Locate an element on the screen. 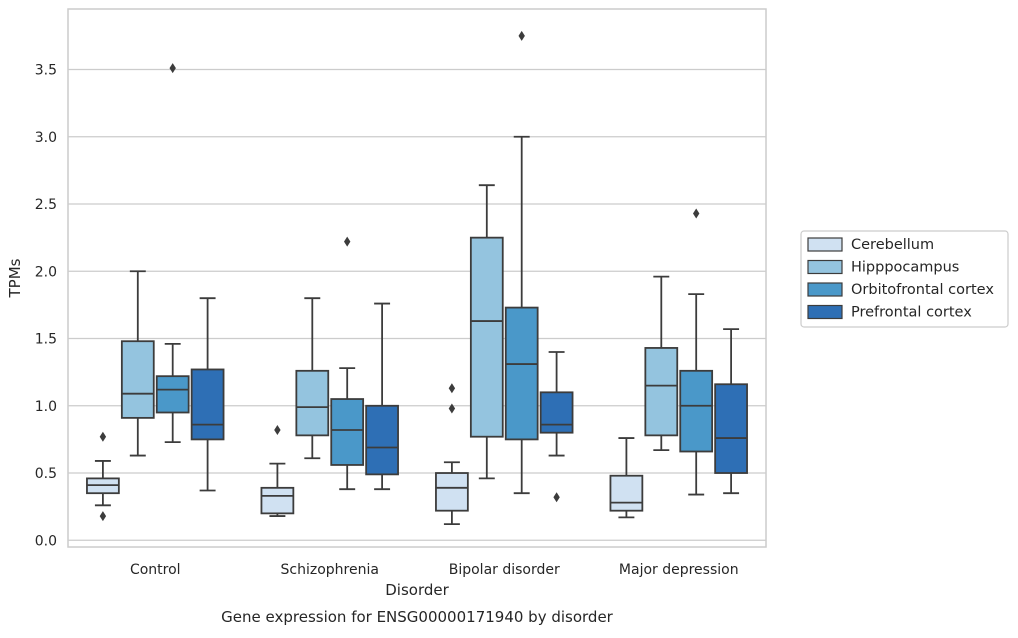 The image size is (1018, 638). y-tick-label: 3.5 is located at coordinates (46, 71).